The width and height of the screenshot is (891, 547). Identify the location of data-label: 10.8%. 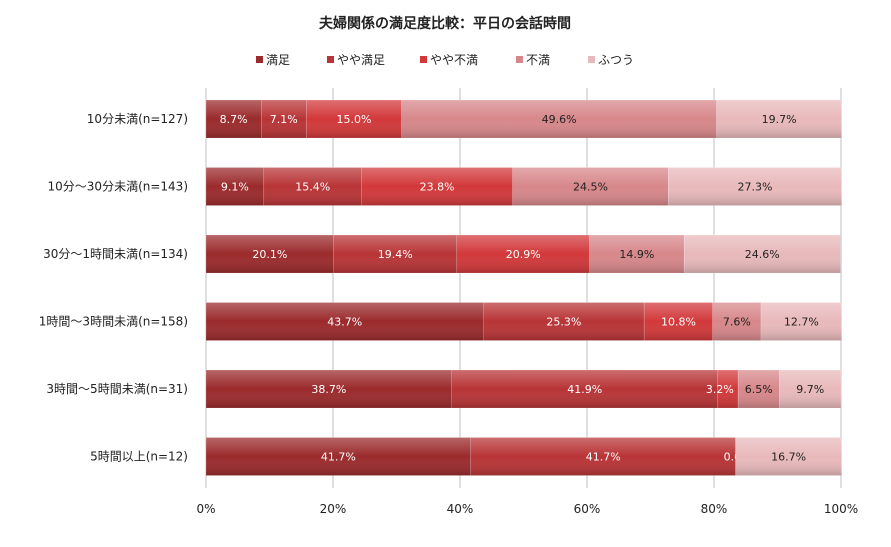
(678, 322).